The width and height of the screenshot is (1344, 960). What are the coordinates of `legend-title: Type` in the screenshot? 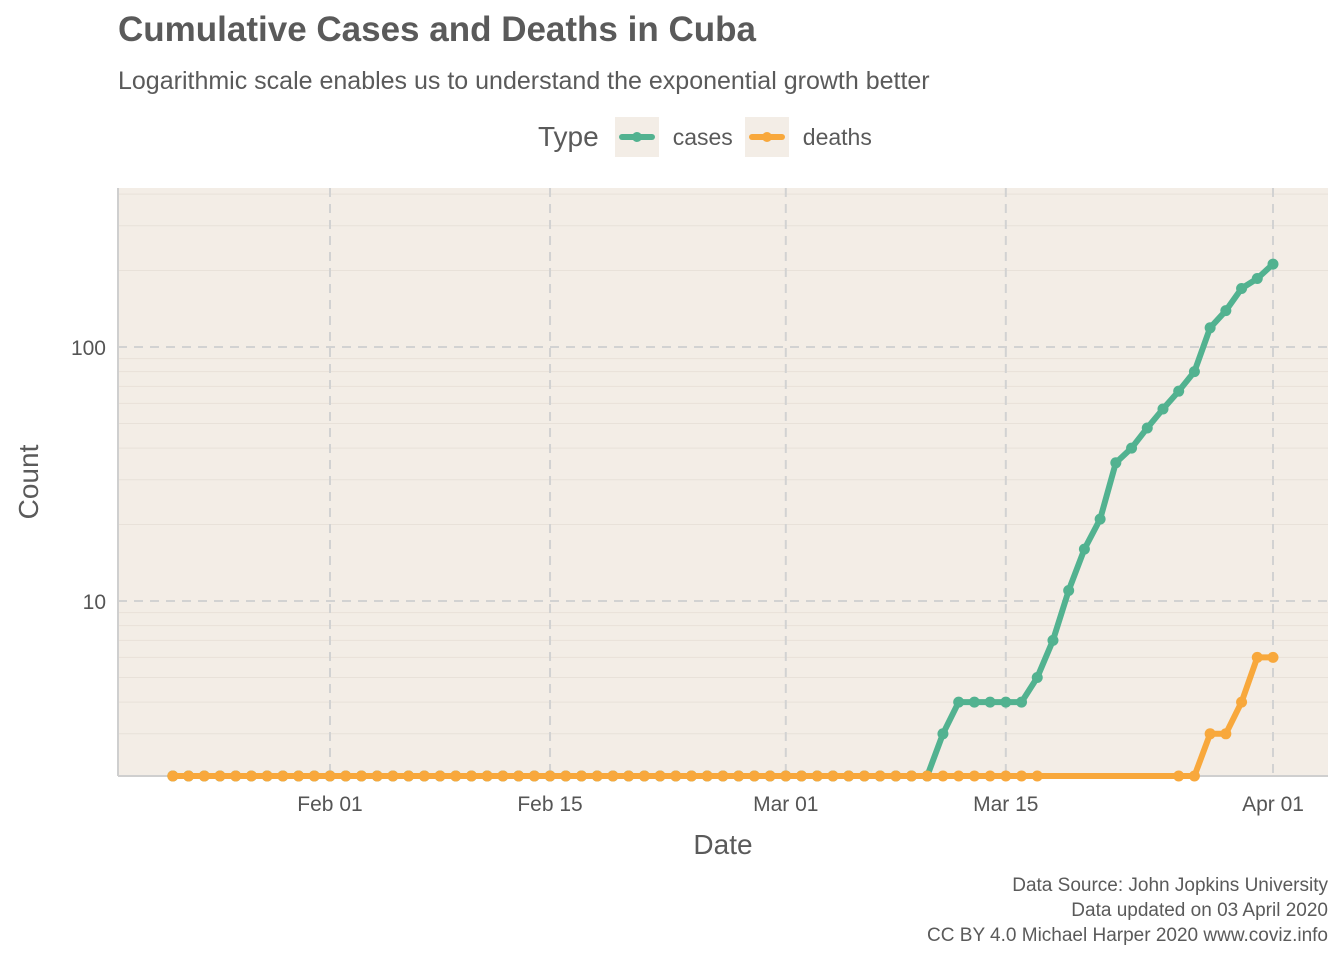 It's located at (568, 136).